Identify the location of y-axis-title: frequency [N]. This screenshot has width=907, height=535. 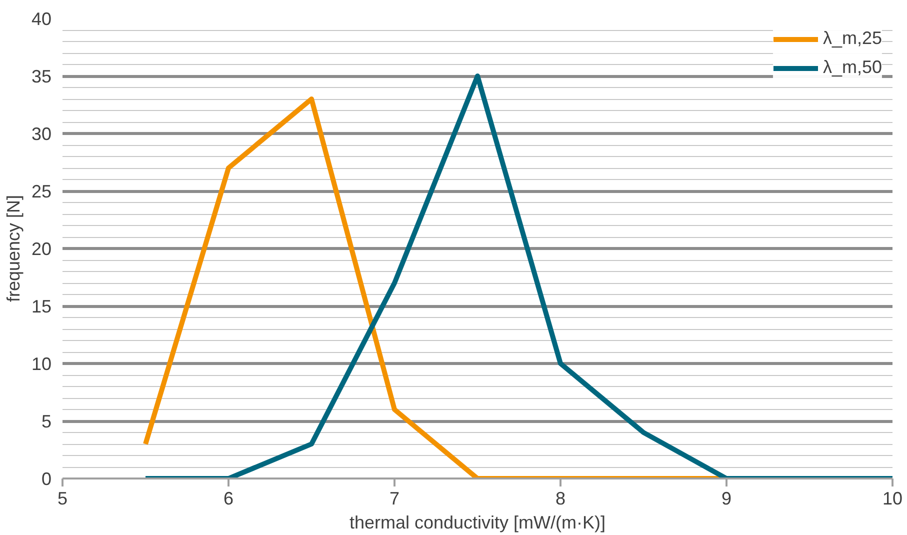
(13, 248).